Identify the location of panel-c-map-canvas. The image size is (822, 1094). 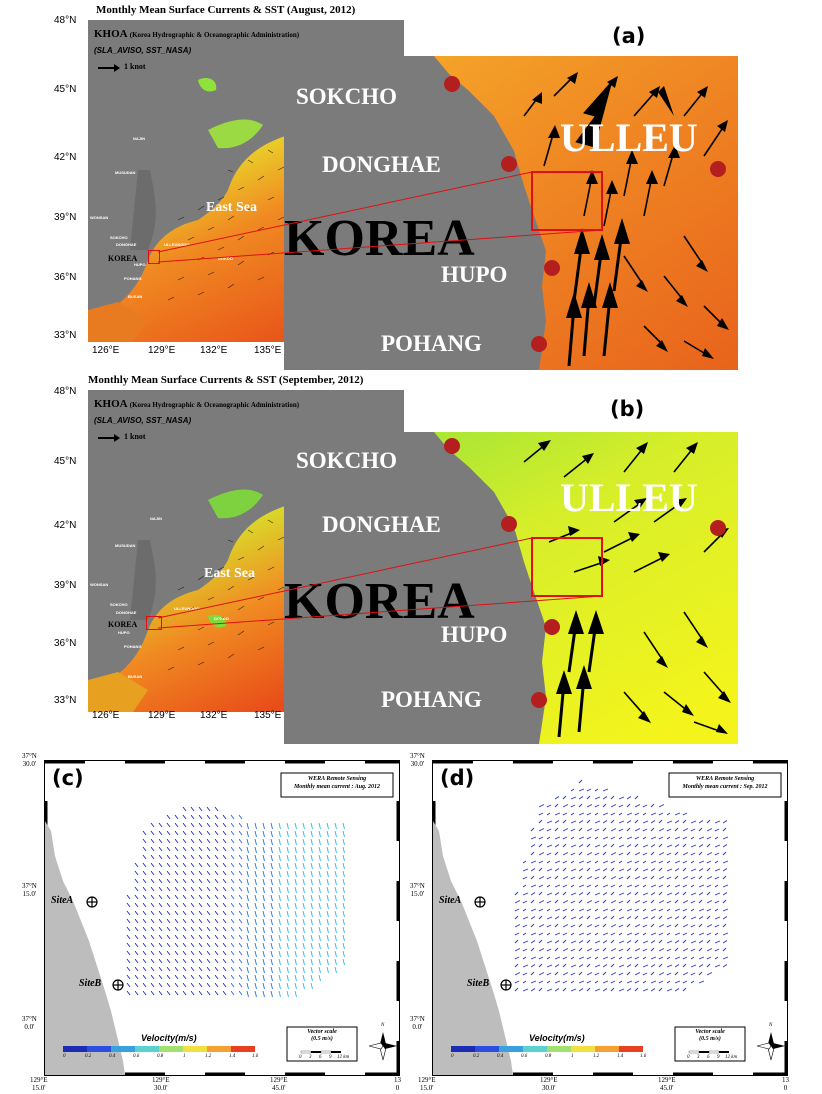
(222, 918).